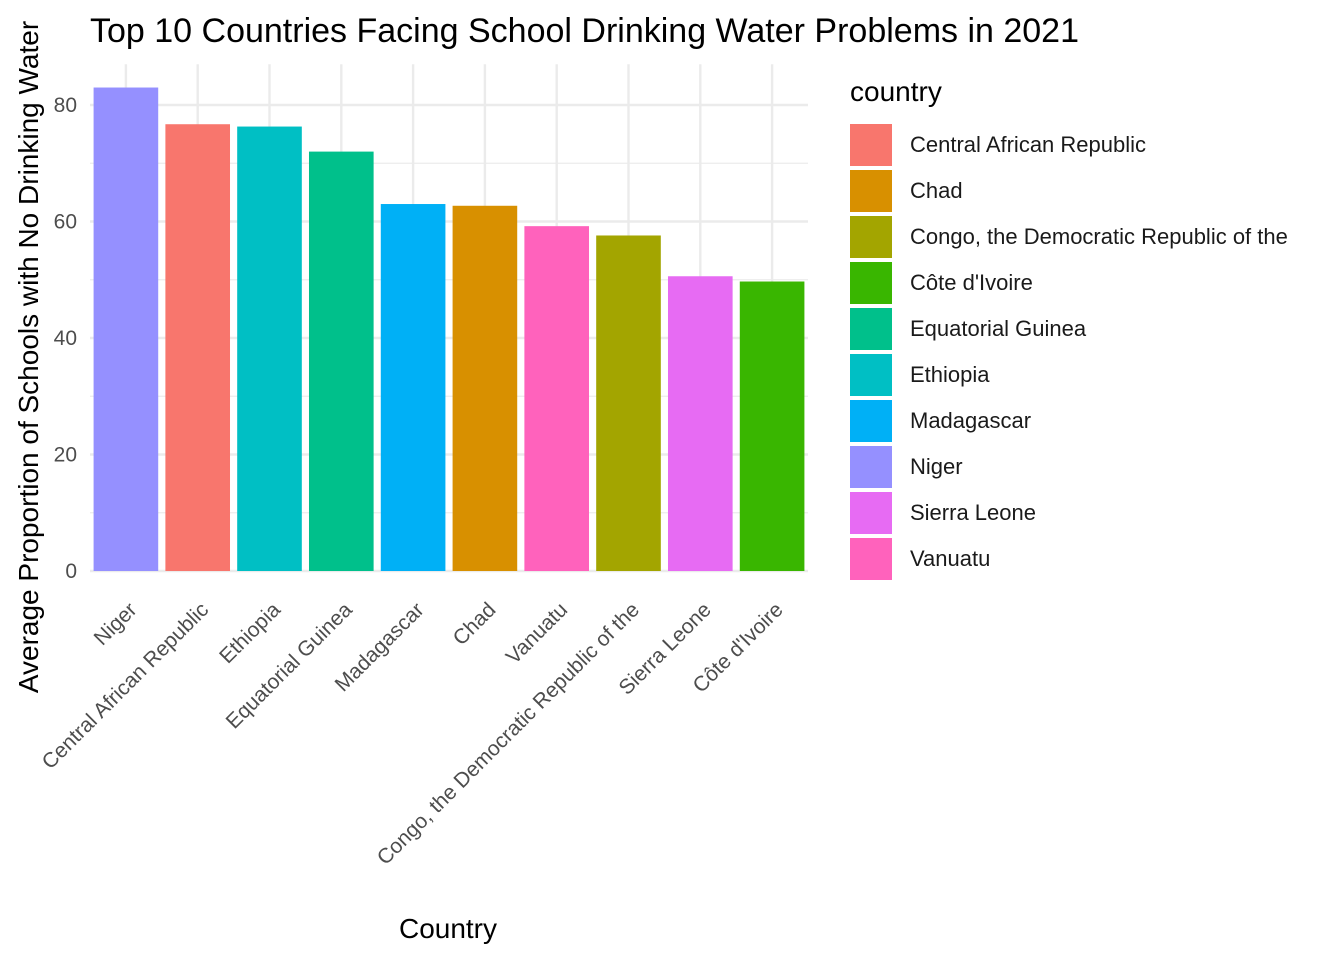  Describe the element at coordinates (1069, 513) in the screenshot. I see `legend-item: Sierra Leone` at that location.